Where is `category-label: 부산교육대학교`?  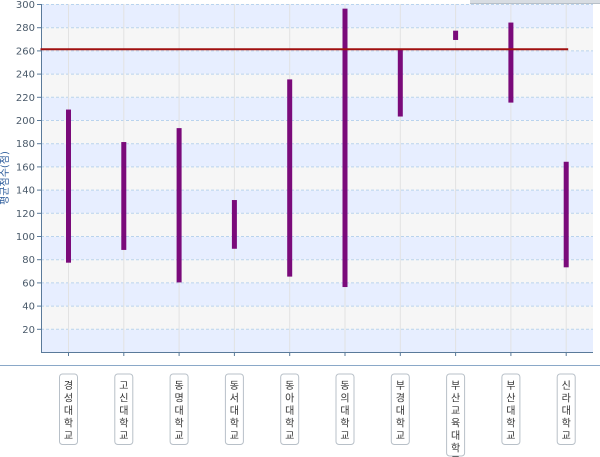
category-label: 부산교육대학교 is located at coordinates (456, 415).